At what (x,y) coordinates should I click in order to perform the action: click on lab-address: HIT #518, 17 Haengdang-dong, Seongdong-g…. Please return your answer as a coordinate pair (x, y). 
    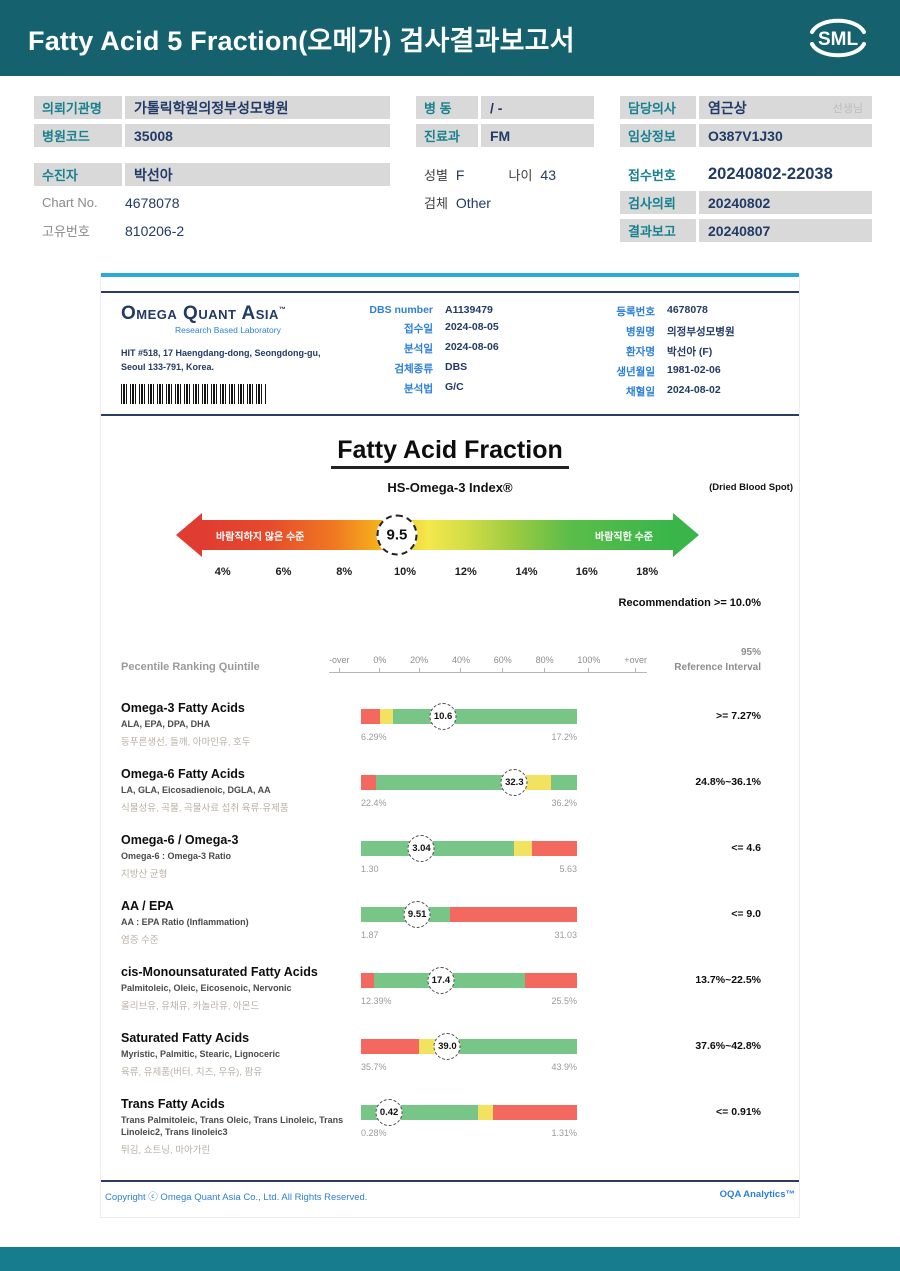
    Looking at the image, I should click on (230, 361).